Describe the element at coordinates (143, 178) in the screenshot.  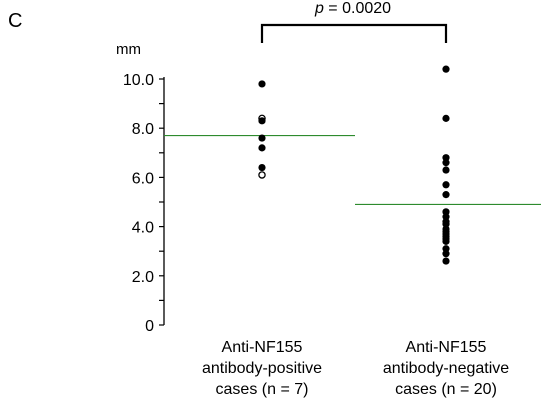
I see `y-tick-label: 6.0` at that location.